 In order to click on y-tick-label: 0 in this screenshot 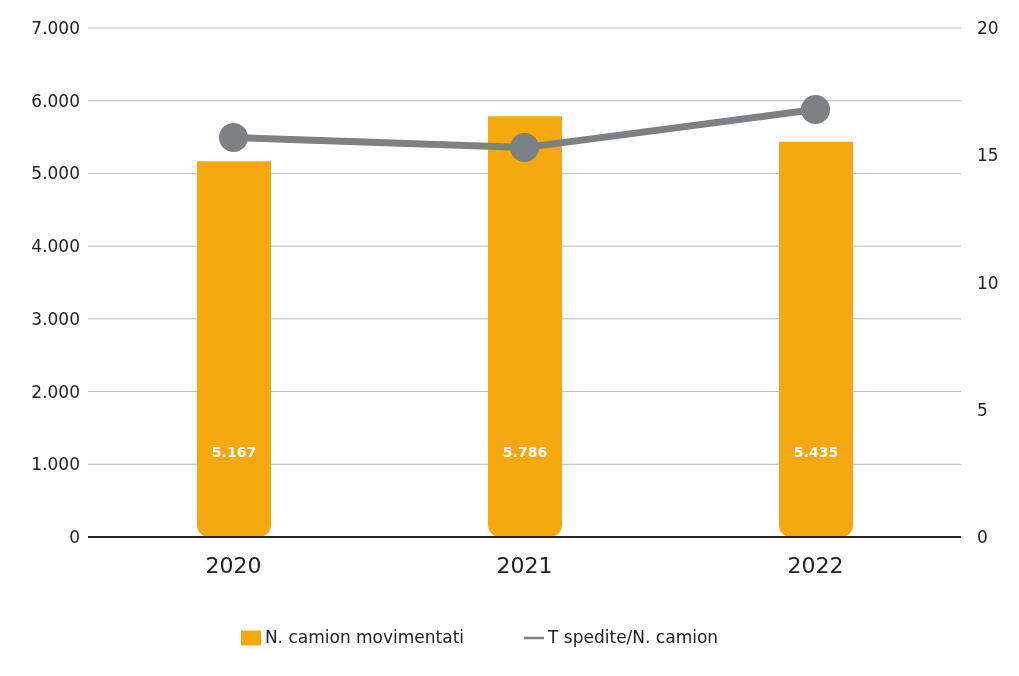, I will do `click(74, 537)`.